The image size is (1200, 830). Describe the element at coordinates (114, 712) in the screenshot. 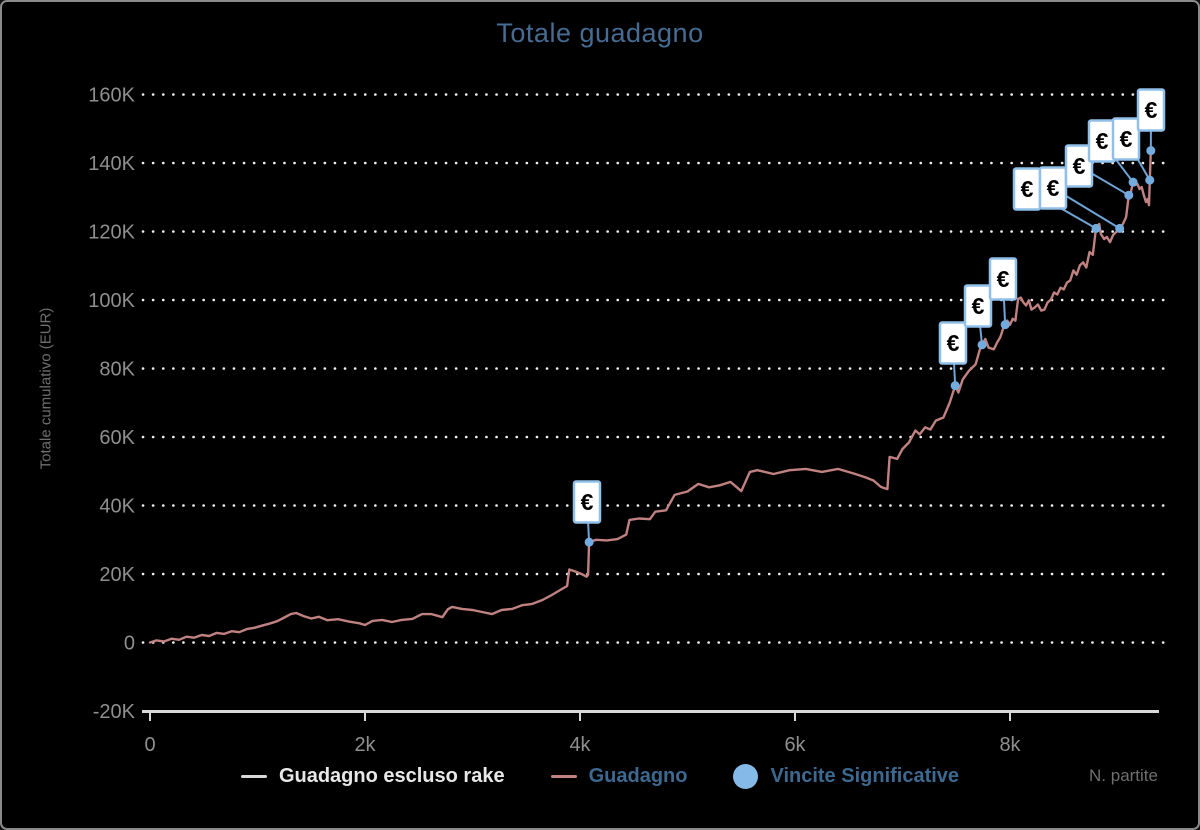

I see `y-tick-label: -20K` at that location.